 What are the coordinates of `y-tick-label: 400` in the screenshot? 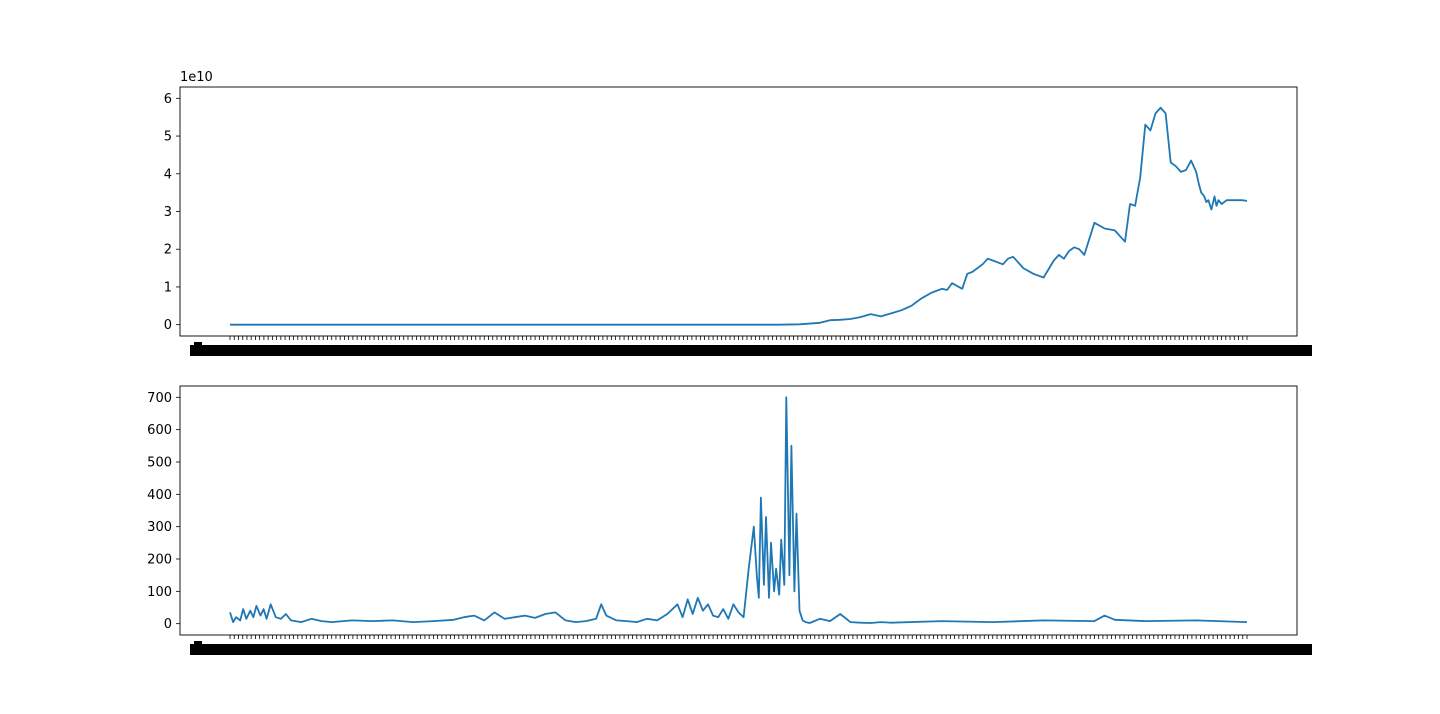 It's located at (159, 495).